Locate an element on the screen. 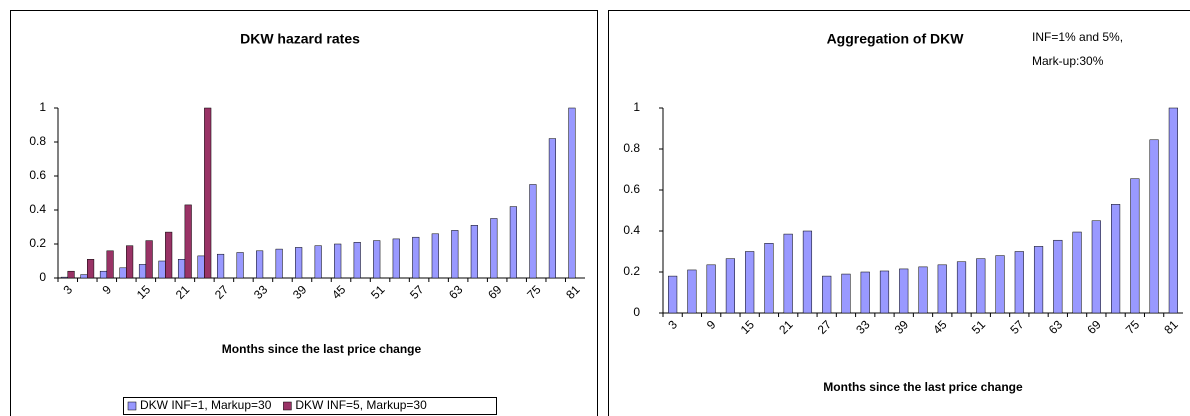  annotation: INF=1% and 5%, is located at coordinates (1077, 37).